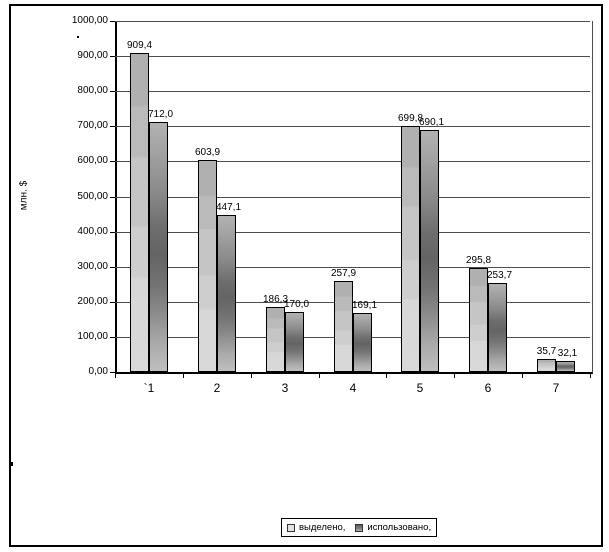  I want to click on bar-value-label: 909,4, so click(139, 45).